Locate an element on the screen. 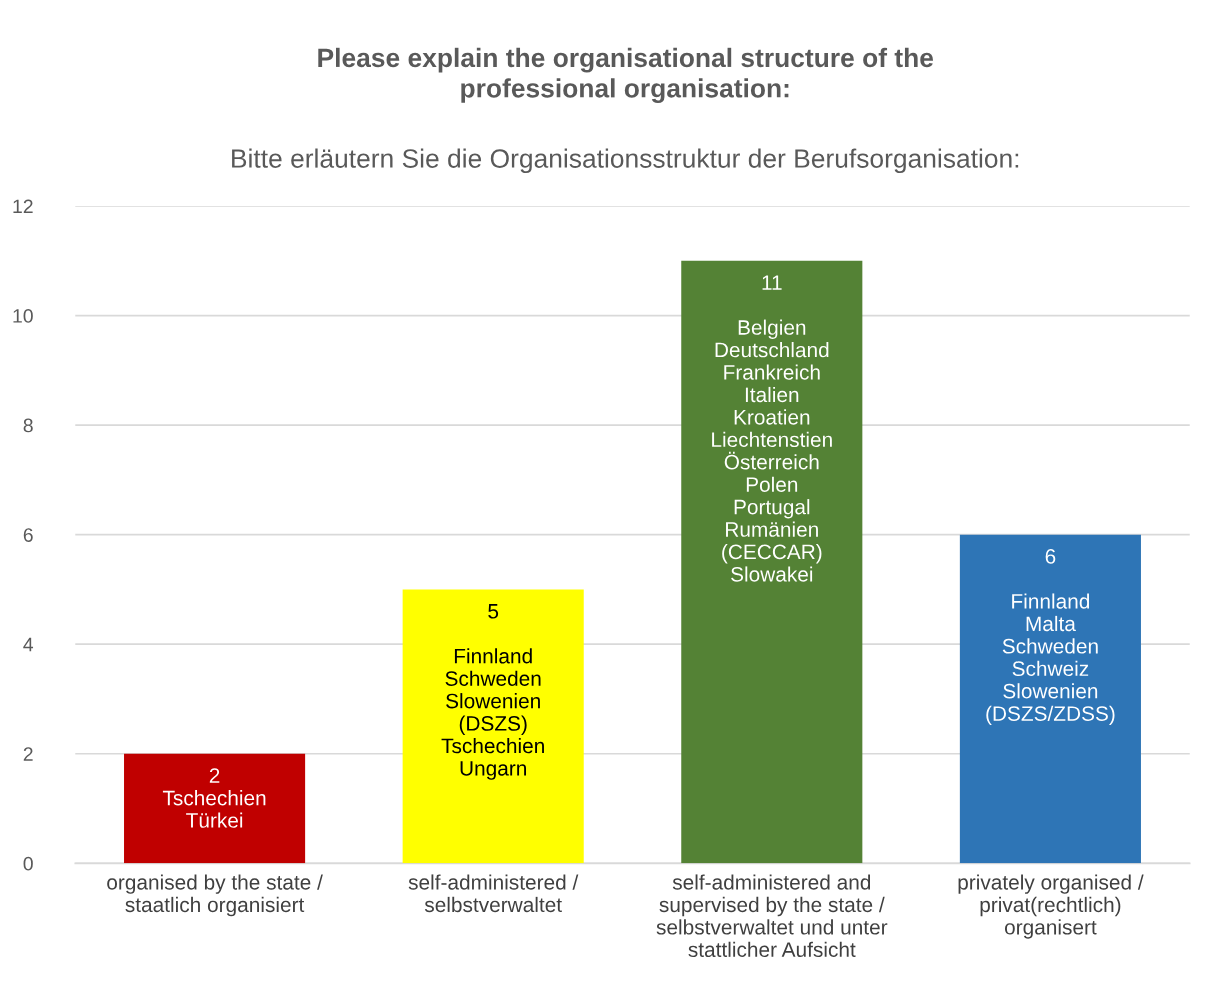  y-tick-label: 4 is located at coordinates (28, 644).